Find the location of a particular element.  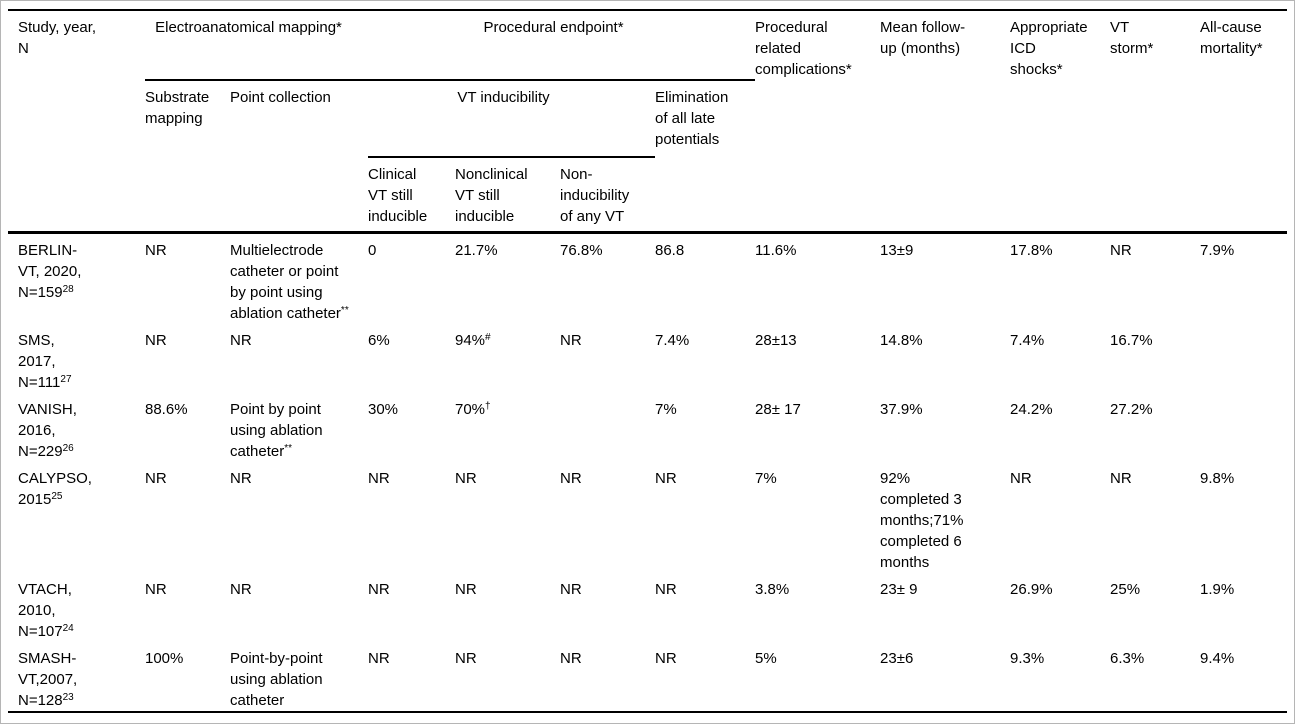

superscript-reference: 25 is located at coordinates (57, 496).